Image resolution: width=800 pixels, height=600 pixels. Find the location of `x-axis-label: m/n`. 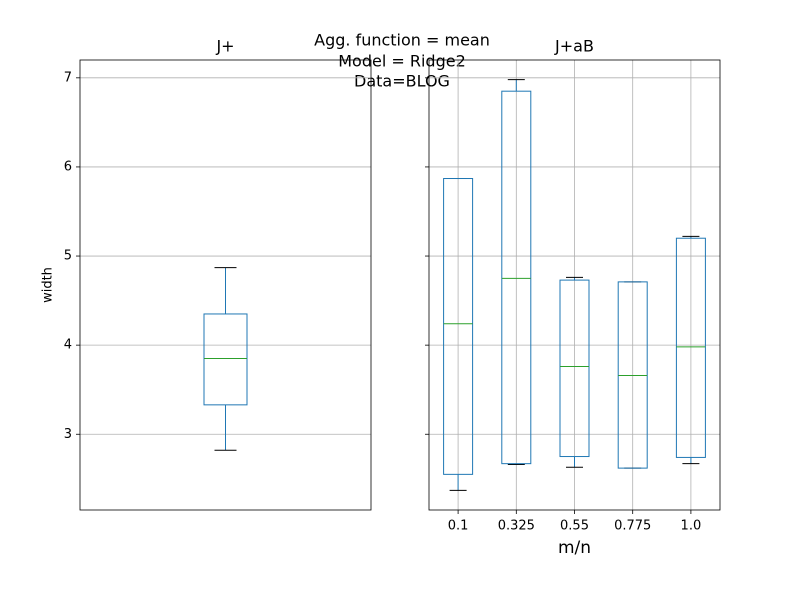

x-axis-label: m/n is located at coordinates (574, 548).